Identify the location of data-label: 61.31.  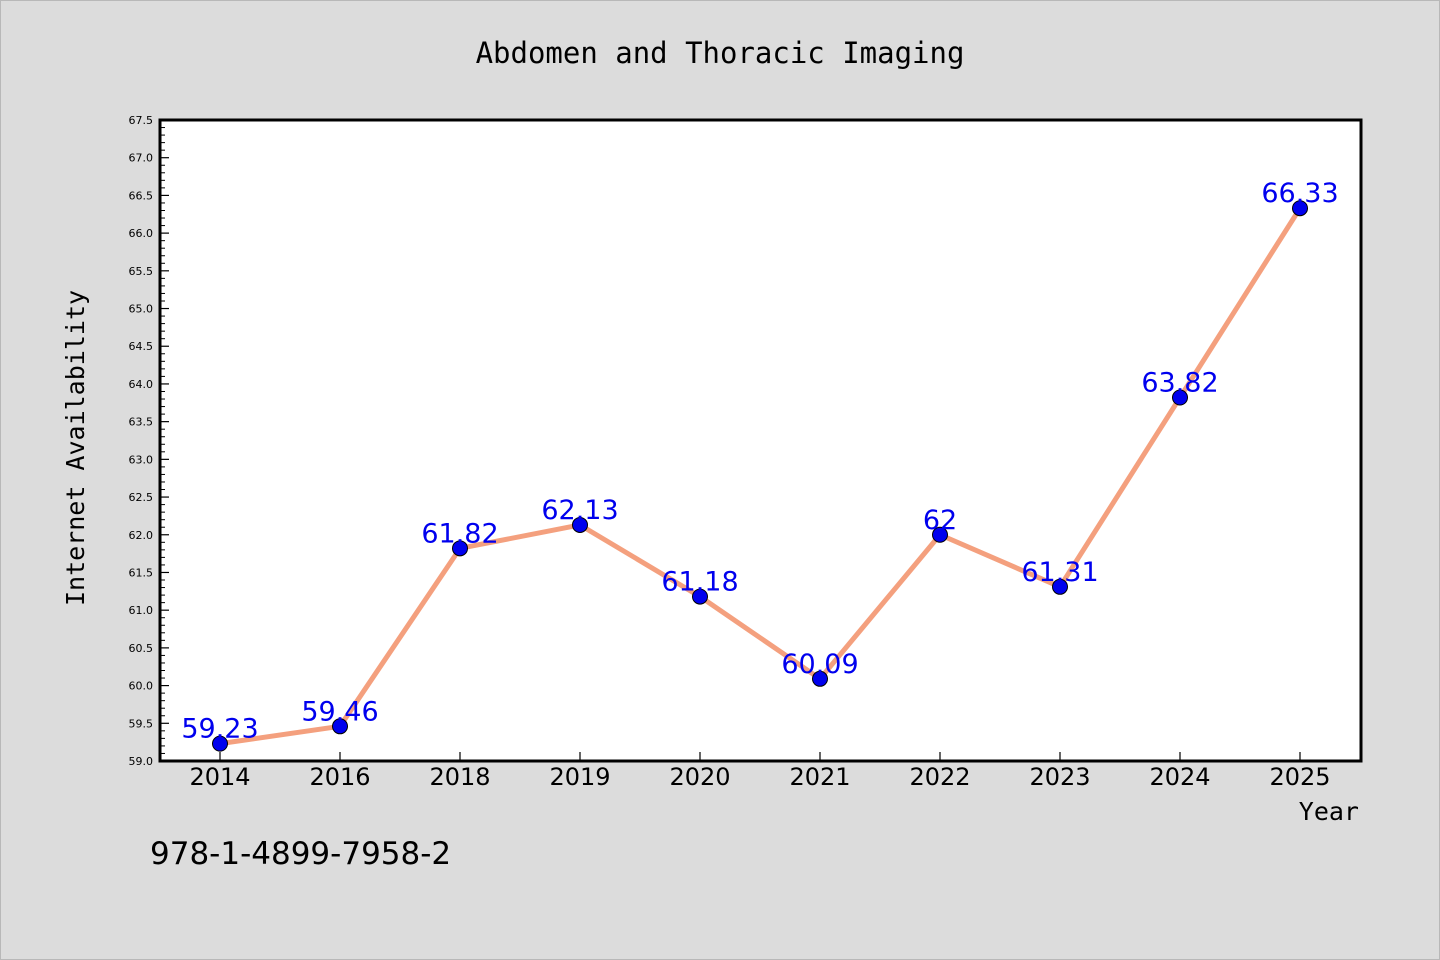
(1059, 572).